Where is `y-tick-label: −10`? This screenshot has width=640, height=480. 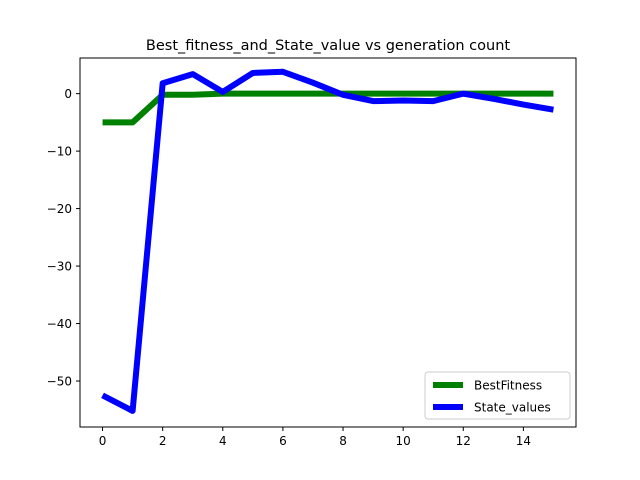
y-tick-label: −10 is located at coordinates (59, 152).